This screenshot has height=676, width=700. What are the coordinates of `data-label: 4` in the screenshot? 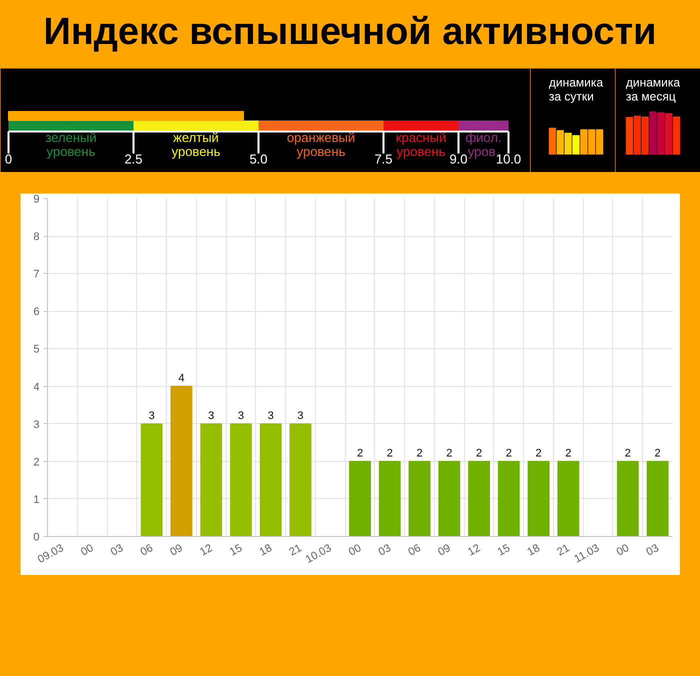 It's located at (181, 378).